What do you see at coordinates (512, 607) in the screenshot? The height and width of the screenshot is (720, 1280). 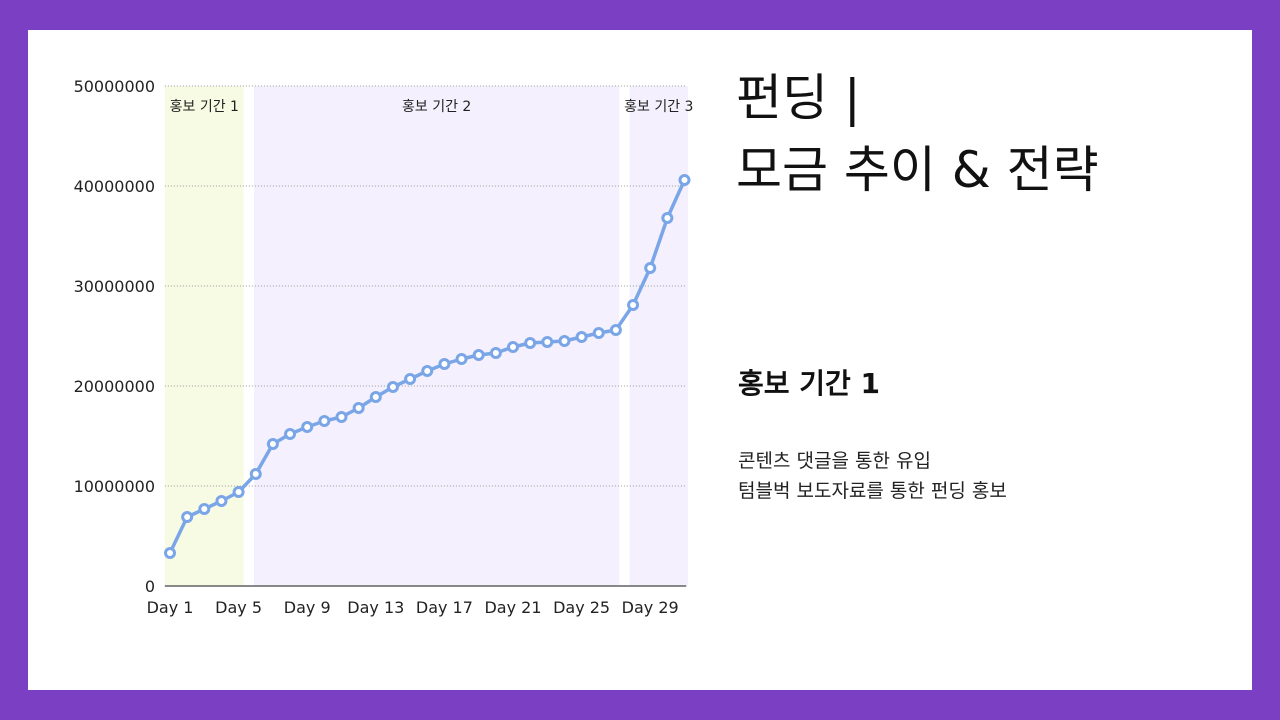 I see `x-tick-label: Day 21` at bounding box center [512, 607].